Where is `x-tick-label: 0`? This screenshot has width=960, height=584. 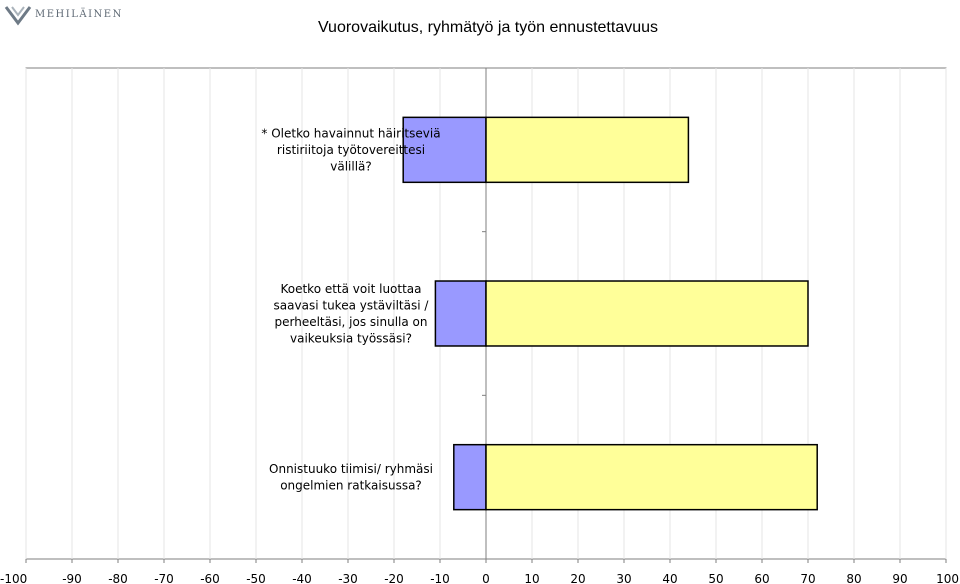 x-tick-label: 0 is located at coordinates (486, 578).